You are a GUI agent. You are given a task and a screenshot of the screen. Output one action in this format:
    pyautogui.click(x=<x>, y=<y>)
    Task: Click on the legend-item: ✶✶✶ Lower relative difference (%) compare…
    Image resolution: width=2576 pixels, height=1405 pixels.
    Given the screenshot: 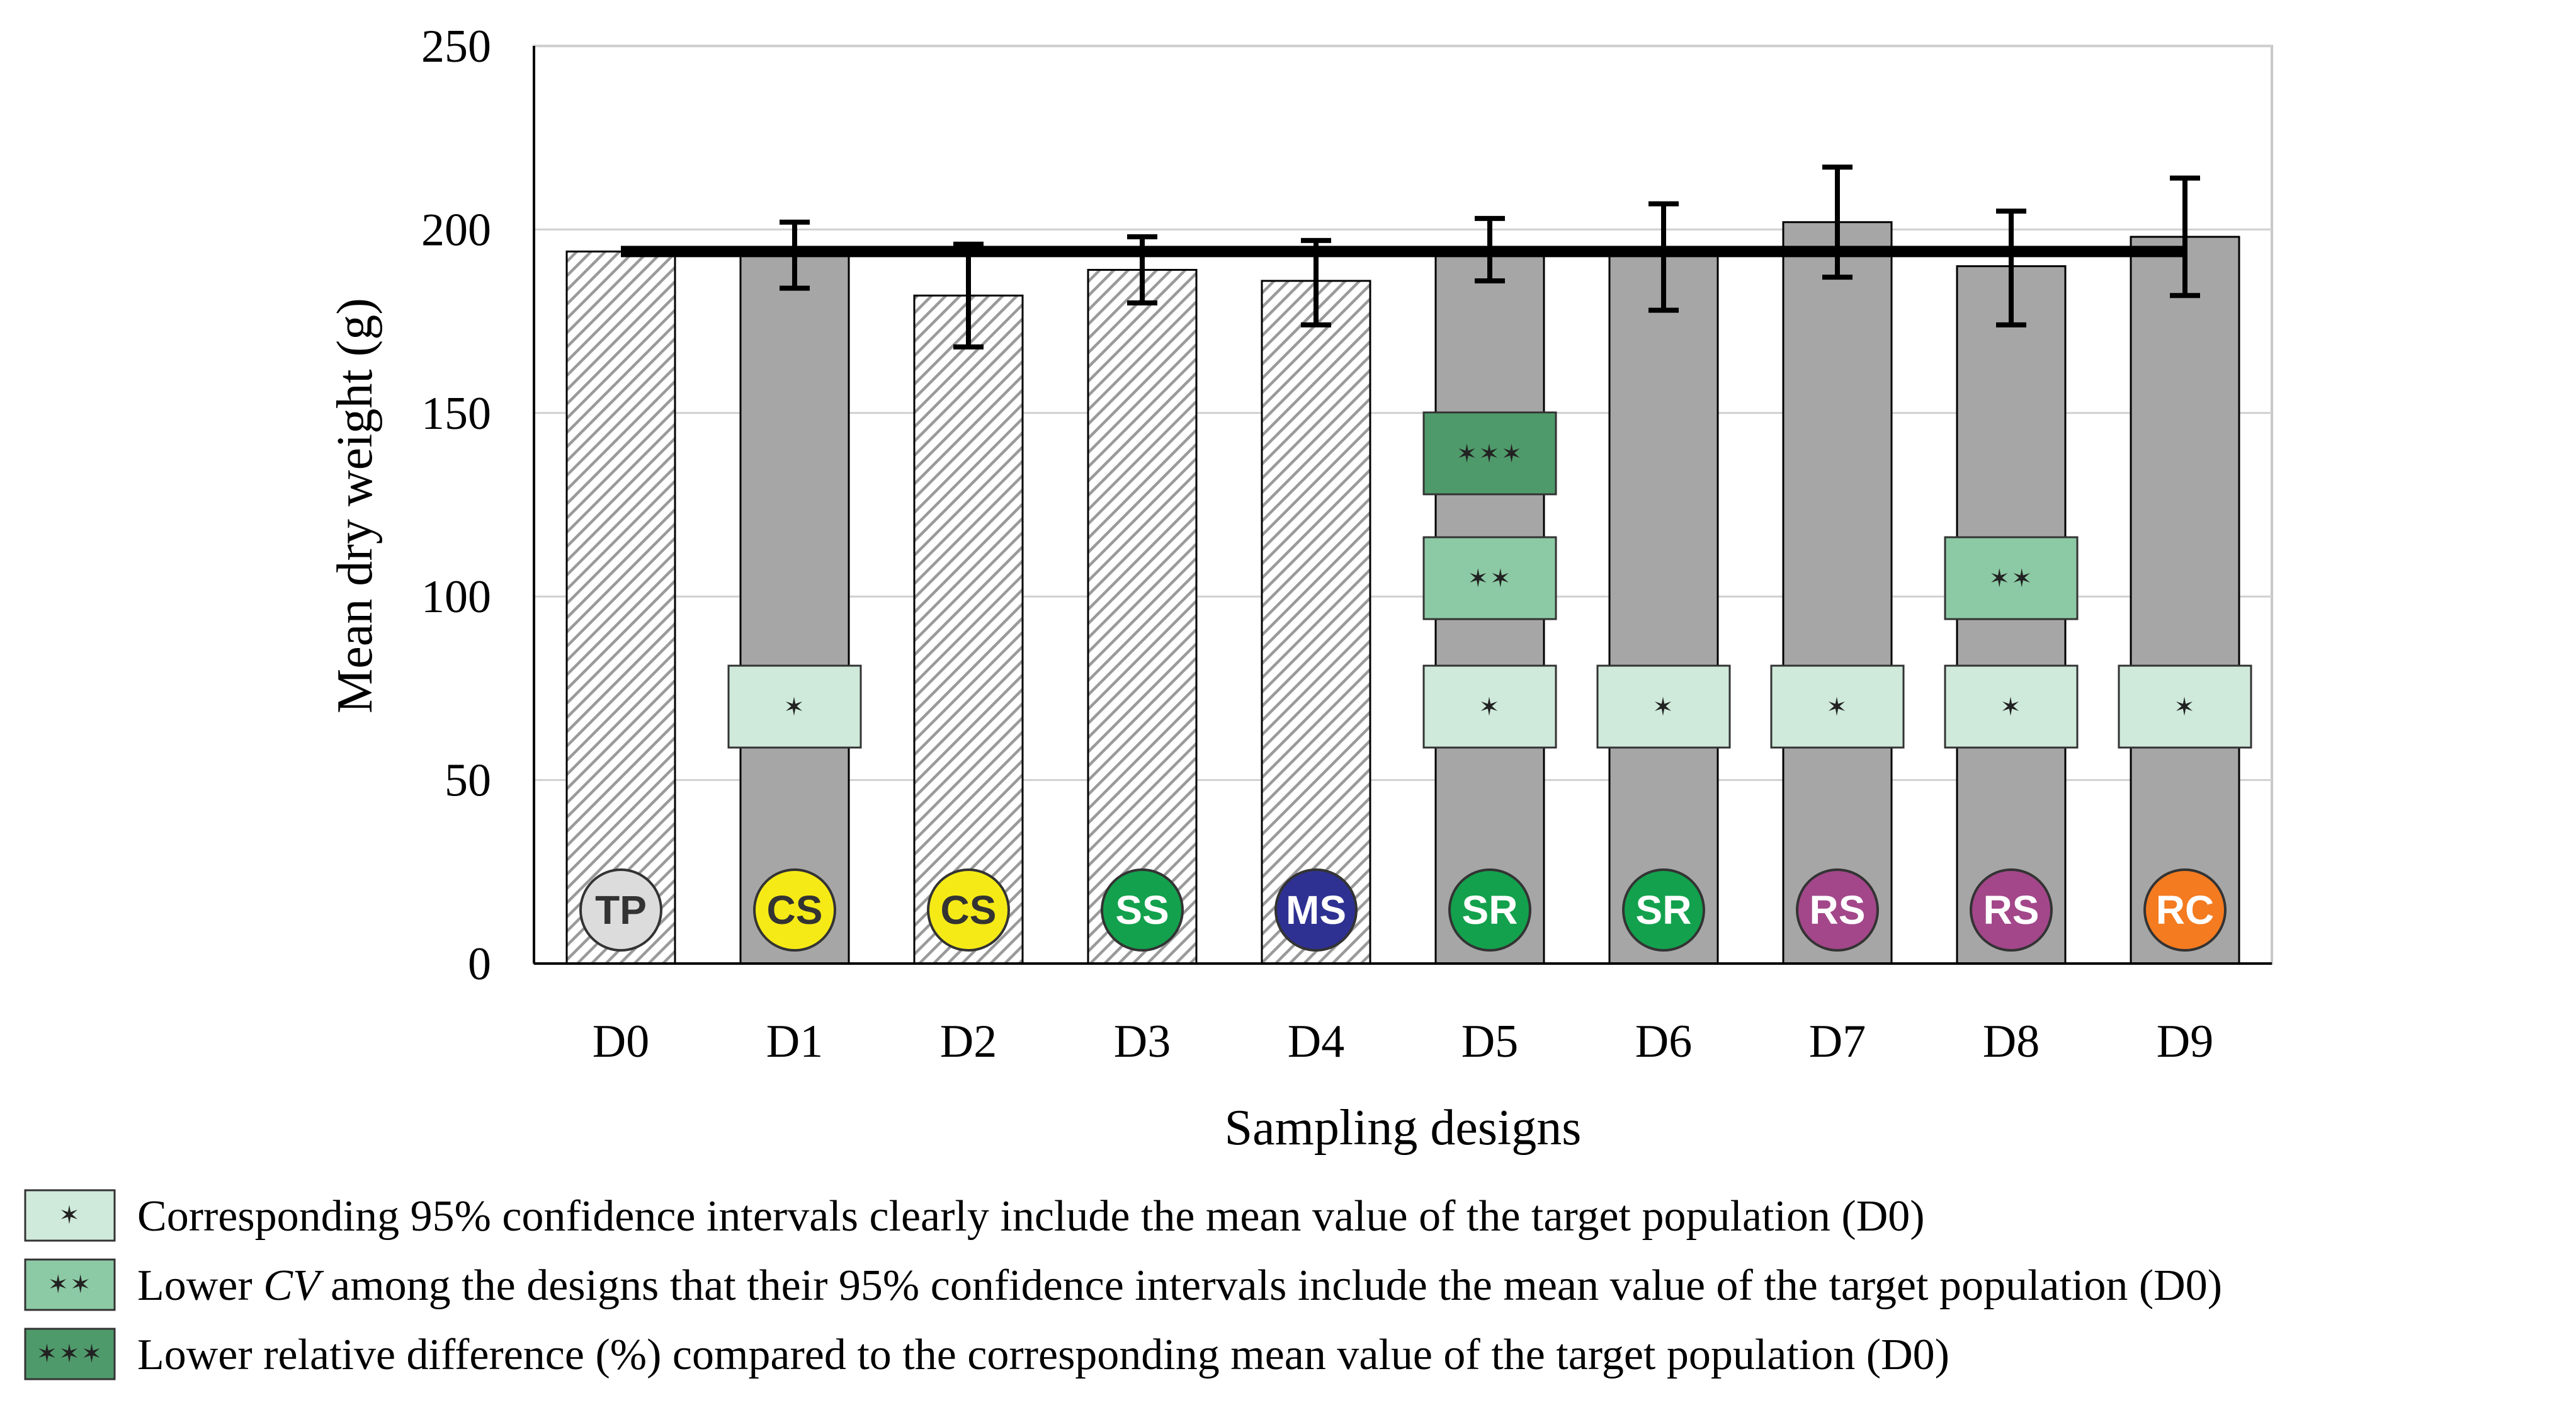 What is the action you would take?
    pyautogui.click(x=986, y=1354)
    